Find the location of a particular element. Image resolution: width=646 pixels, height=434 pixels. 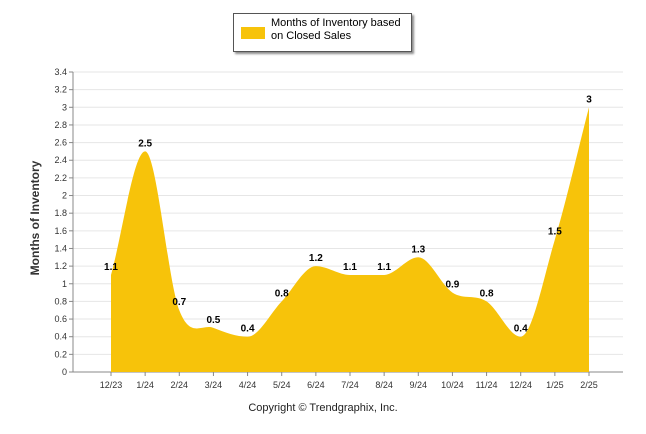

x-tick-label: 12/23 is located at coordinates (111, 385).